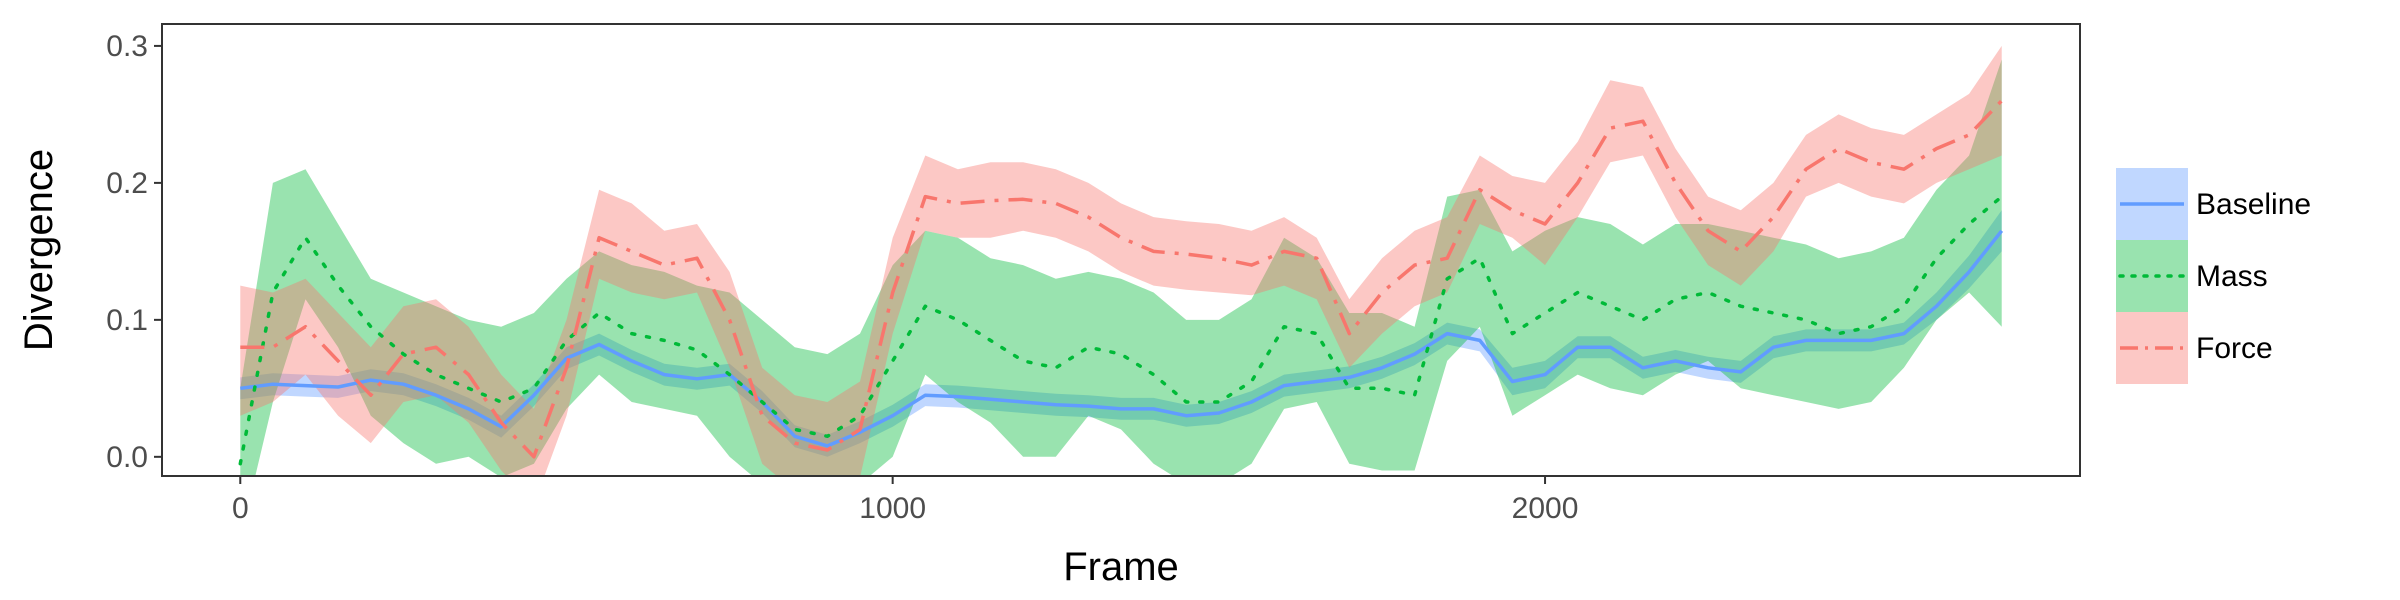 The height and width of the screenshot is (600, 2400). What do you see at coordinates (39, 250) in the screenshot?
I see `y-axis-title: Divergence` at bounding box center [39, 250].